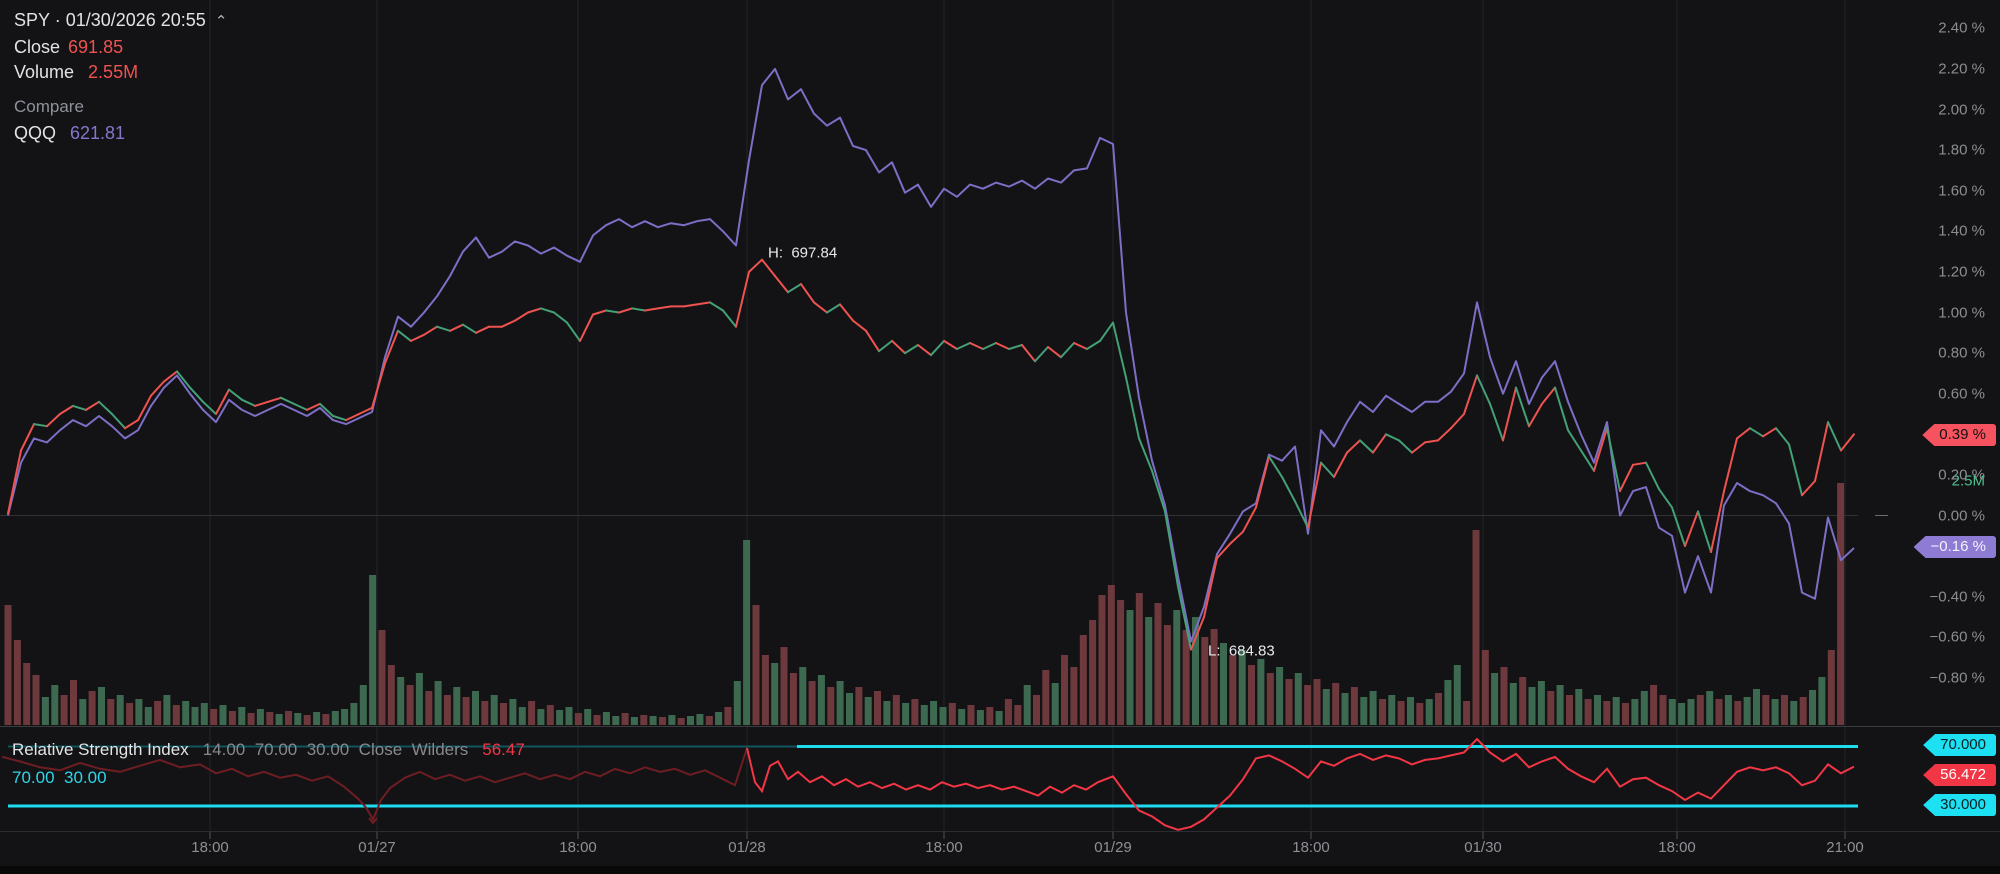  I want to click on symbol-header: SPY · 01/30/2026 20:55 ⌃, so click(120, 20).